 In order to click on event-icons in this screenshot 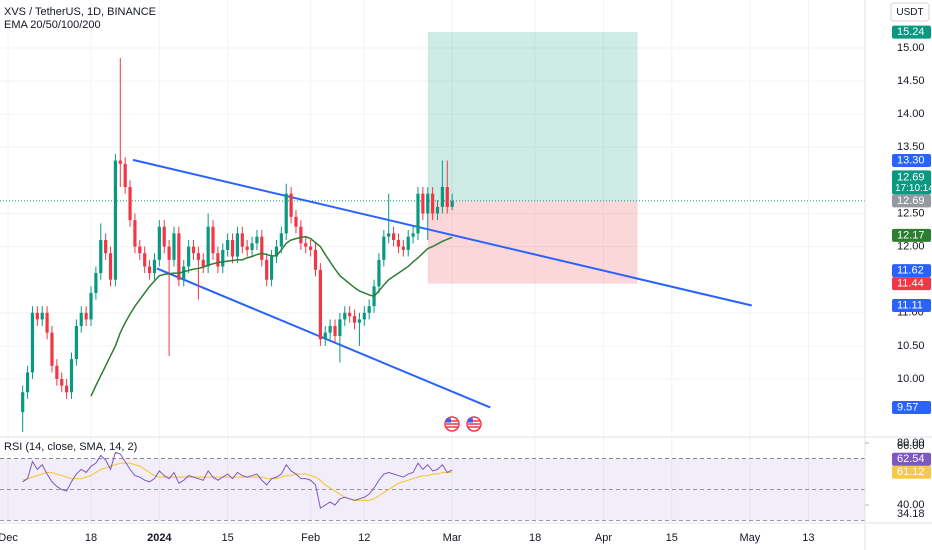, I will do `click(463, 424)`.